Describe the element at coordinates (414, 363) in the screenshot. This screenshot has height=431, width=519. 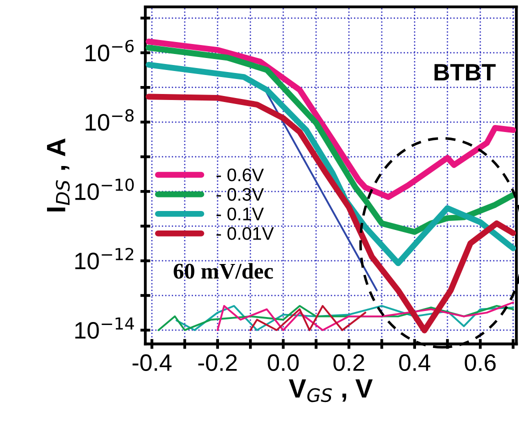
I see `x-tick-label: 0.4` at that location.